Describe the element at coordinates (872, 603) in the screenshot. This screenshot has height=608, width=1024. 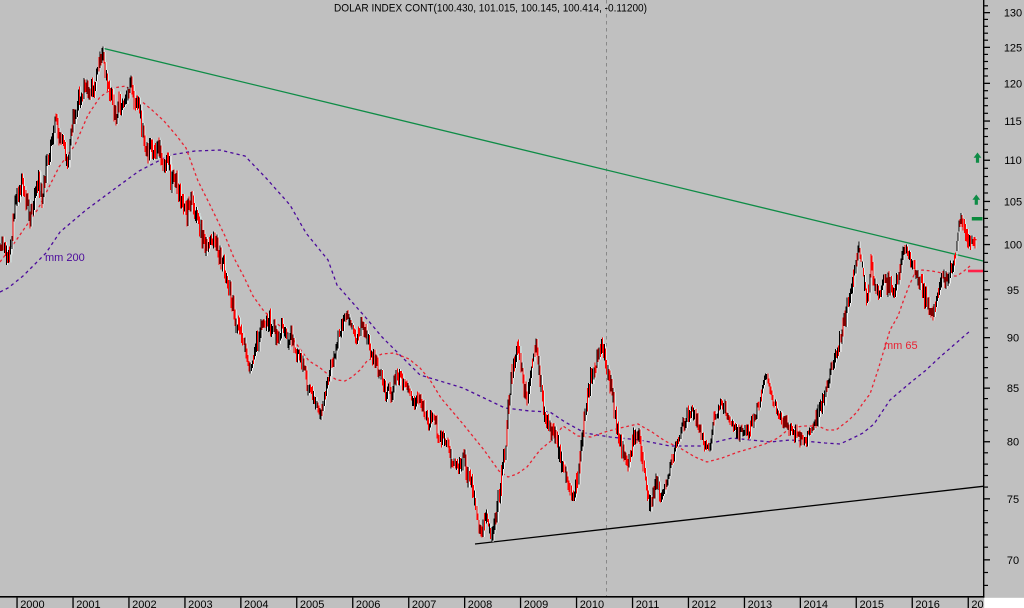
I see `svg-text: 2015` at that location.